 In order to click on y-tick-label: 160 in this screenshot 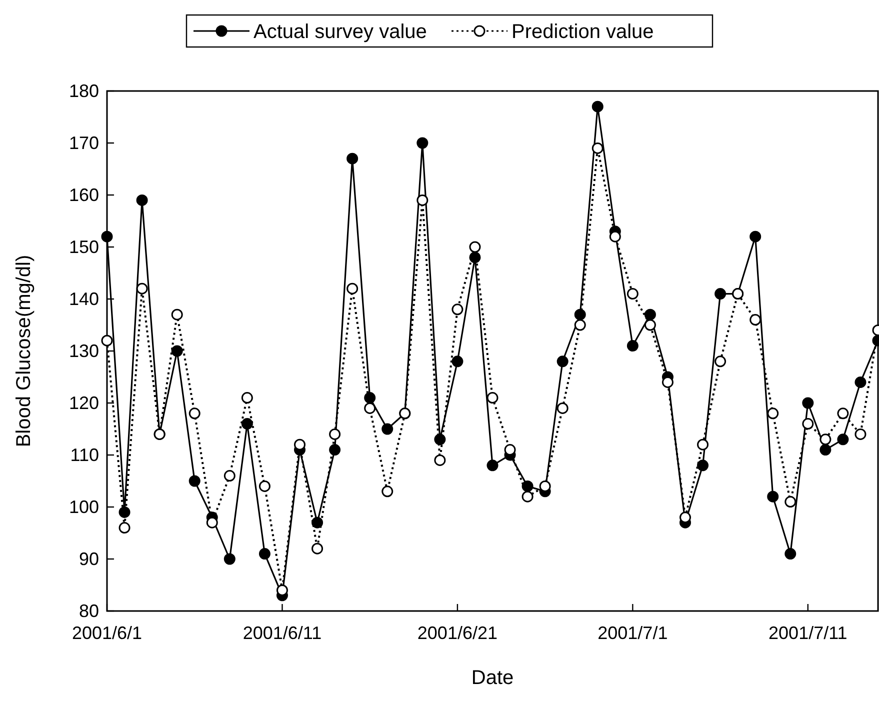, I will do `click(83, 195)`.